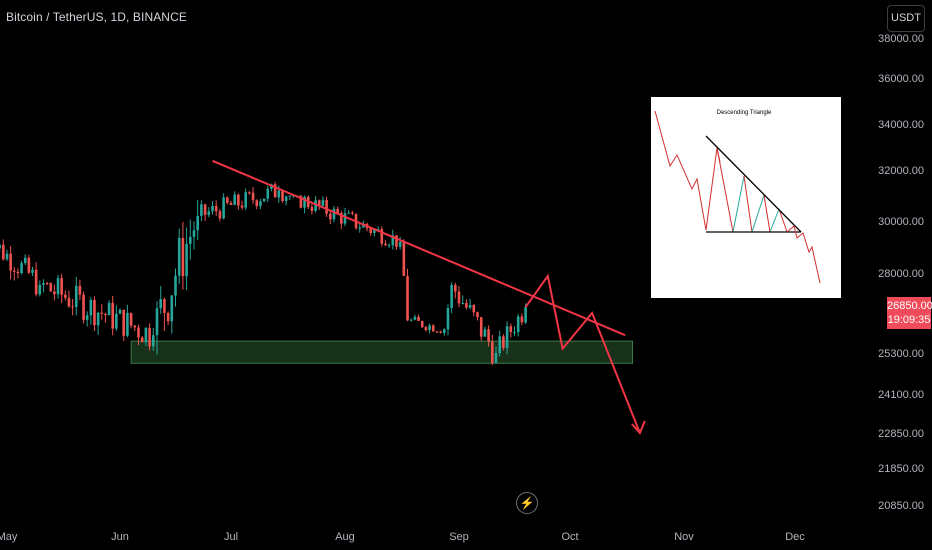 Image resolution: width=932 pixels, height=550 pixels. Describe the element at coordinates (906, 18) in the screenshot. I see `currency-button: USDT` at that location.